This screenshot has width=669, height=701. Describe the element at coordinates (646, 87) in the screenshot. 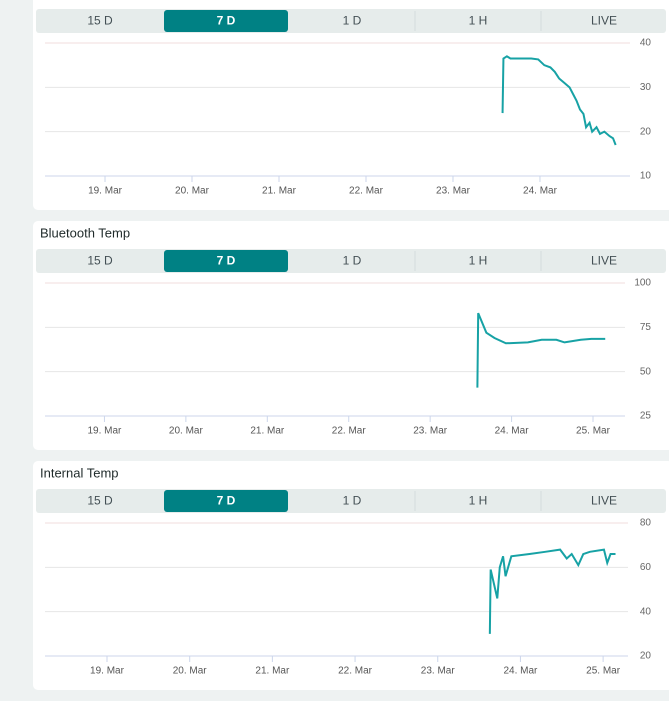

I see `y-tick-label: 30` at that location.